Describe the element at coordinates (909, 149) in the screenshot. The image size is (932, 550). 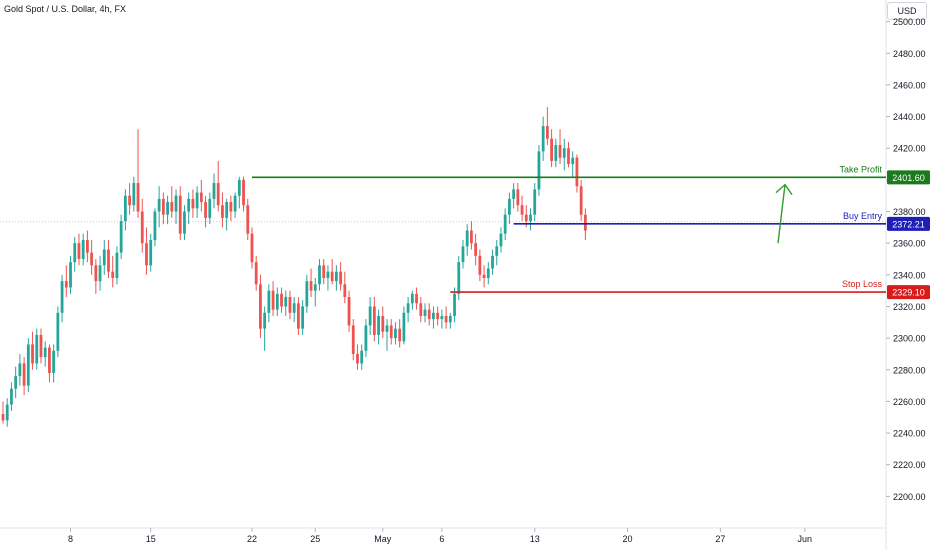
I see `y-tick-label: 2420.00` at that location.